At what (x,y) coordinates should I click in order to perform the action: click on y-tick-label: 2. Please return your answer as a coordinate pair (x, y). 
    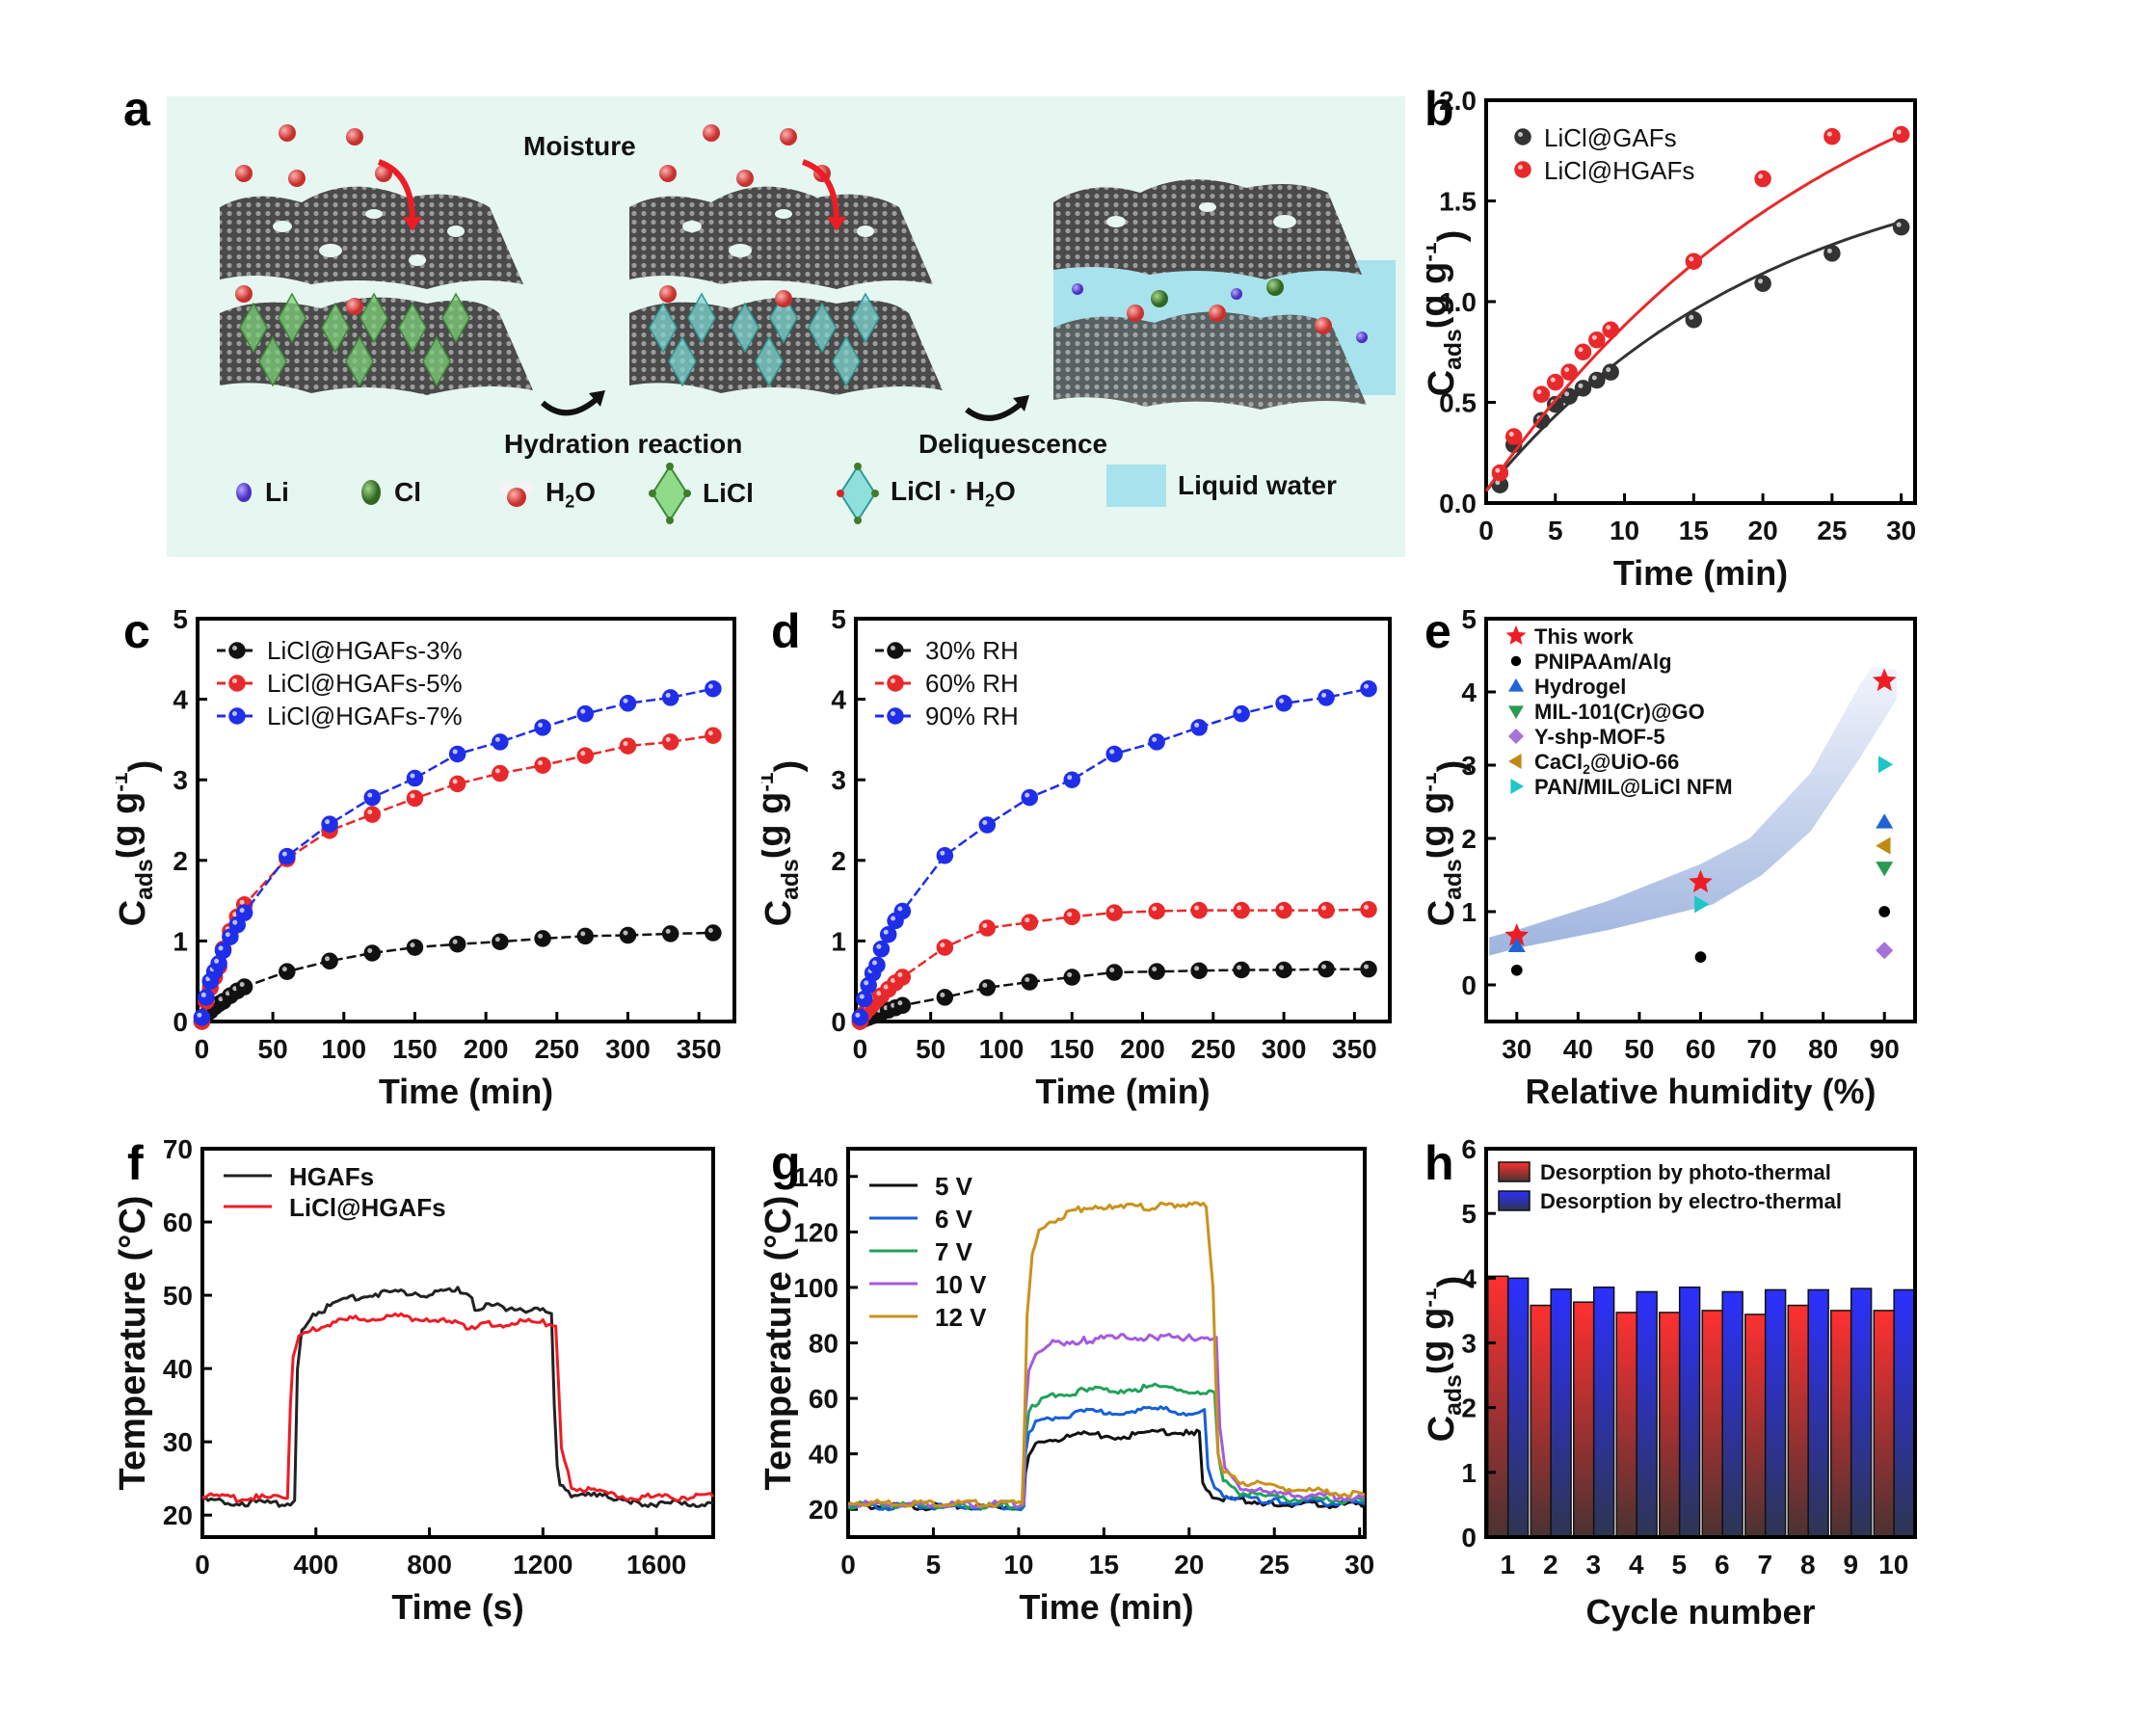
    Looking at the image, I should click on (180, 861).